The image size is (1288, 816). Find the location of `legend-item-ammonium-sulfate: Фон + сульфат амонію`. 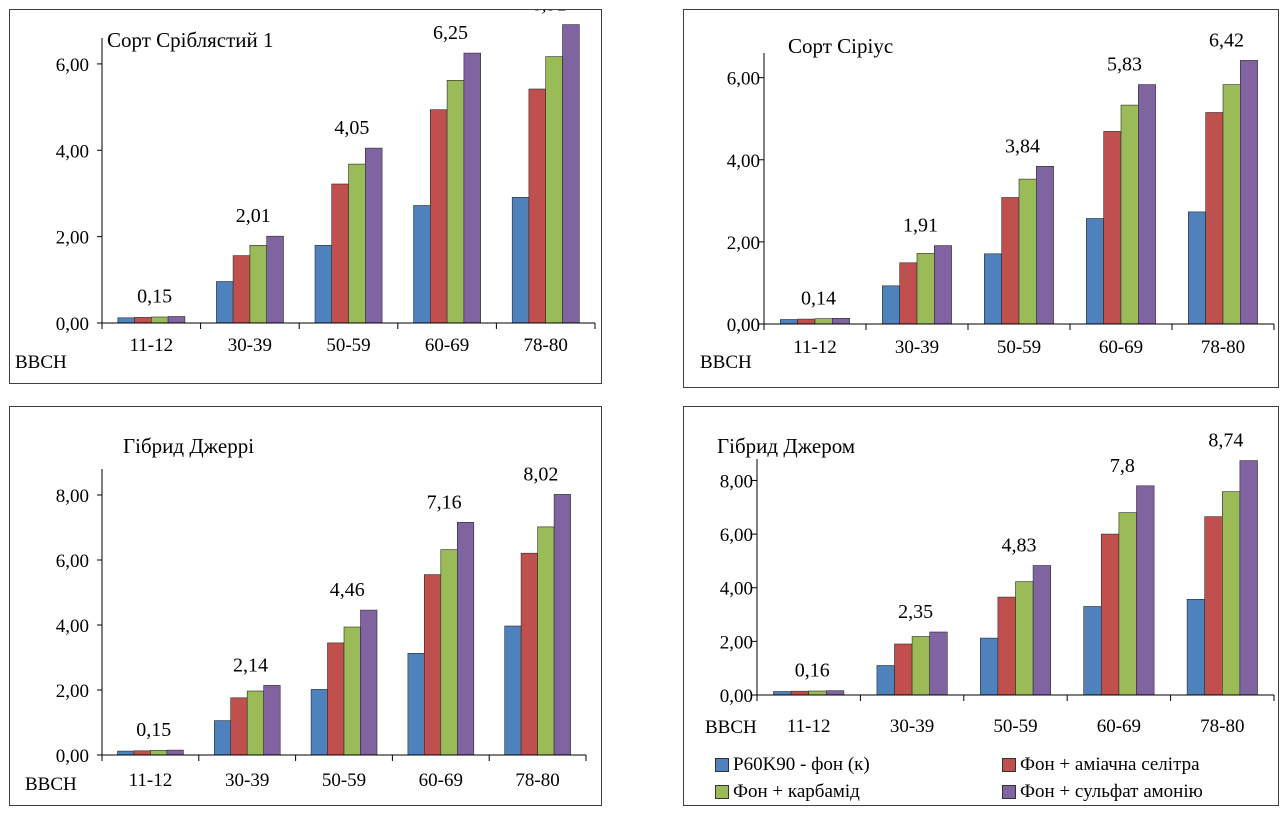

legend-item-ammonium-sulfate: Фон + сульфат амонію is located at coordinates (1102, 792).